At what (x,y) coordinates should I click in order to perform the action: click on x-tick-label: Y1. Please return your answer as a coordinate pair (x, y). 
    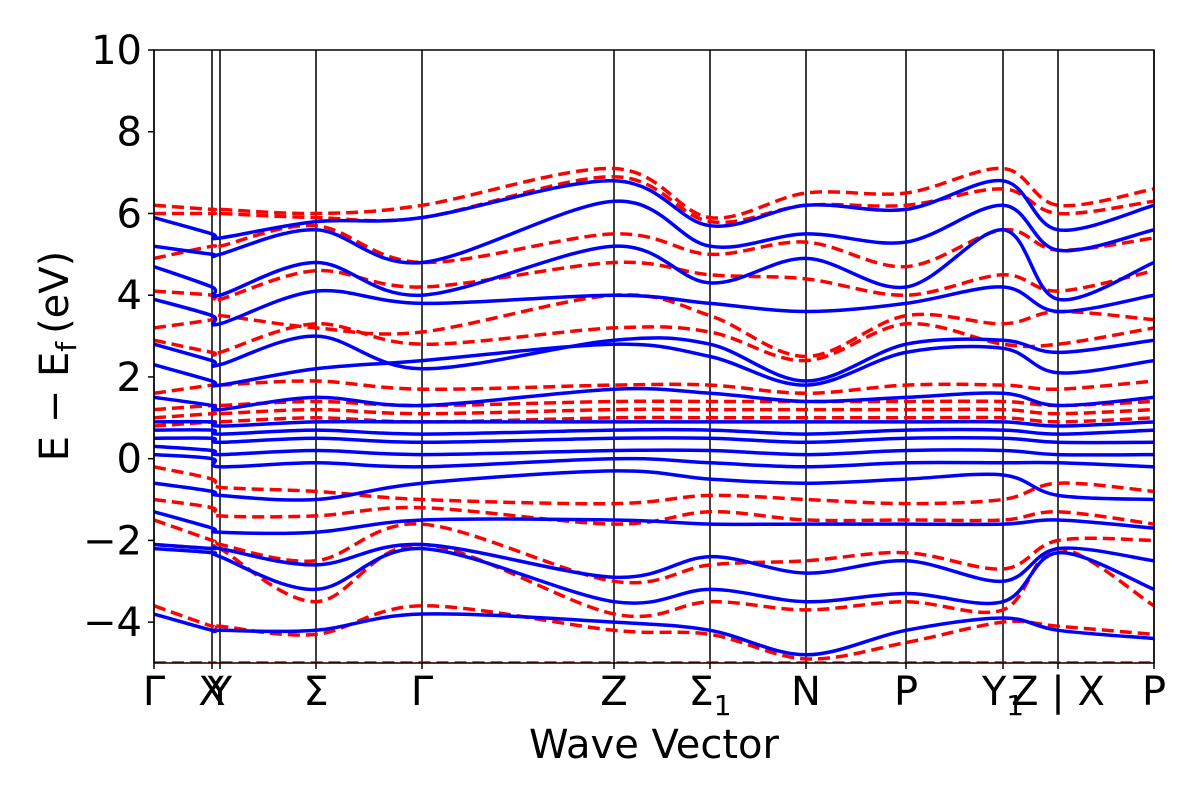
    Looking at the image, I should click on (1002, 695).